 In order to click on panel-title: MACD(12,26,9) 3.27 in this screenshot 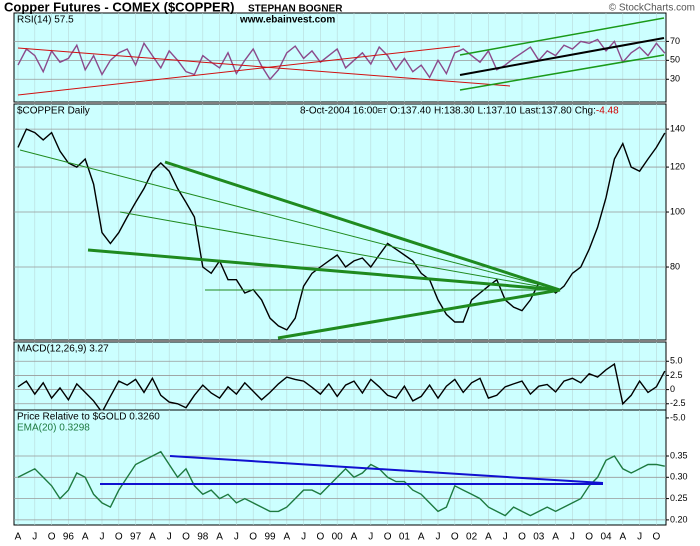, I will do `click(63, 349)`.